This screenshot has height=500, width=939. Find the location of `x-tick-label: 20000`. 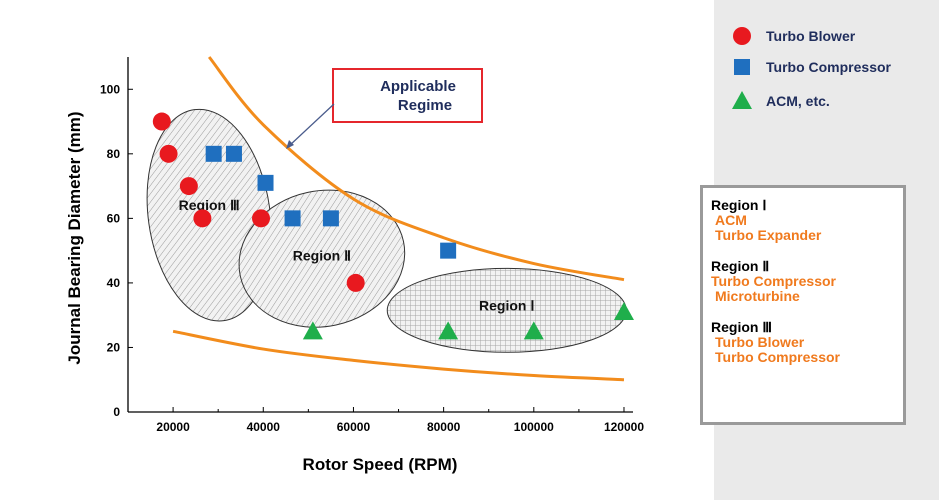

x-tick-label: 20000 is located at coordinates (173, 427).